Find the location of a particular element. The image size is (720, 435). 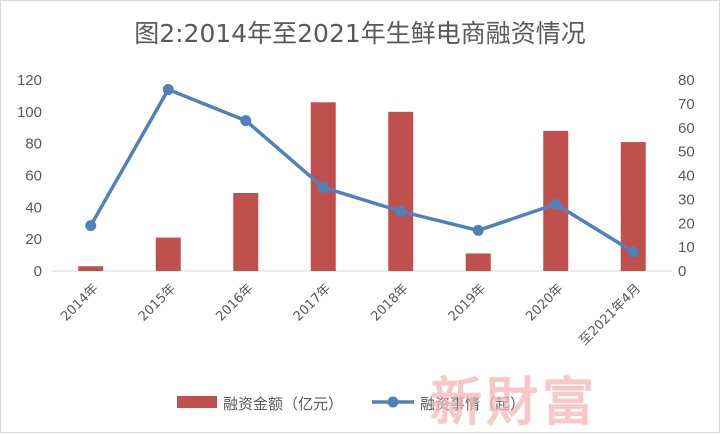

x-tick-label: 2016年 is located at coordinates (234, 302).